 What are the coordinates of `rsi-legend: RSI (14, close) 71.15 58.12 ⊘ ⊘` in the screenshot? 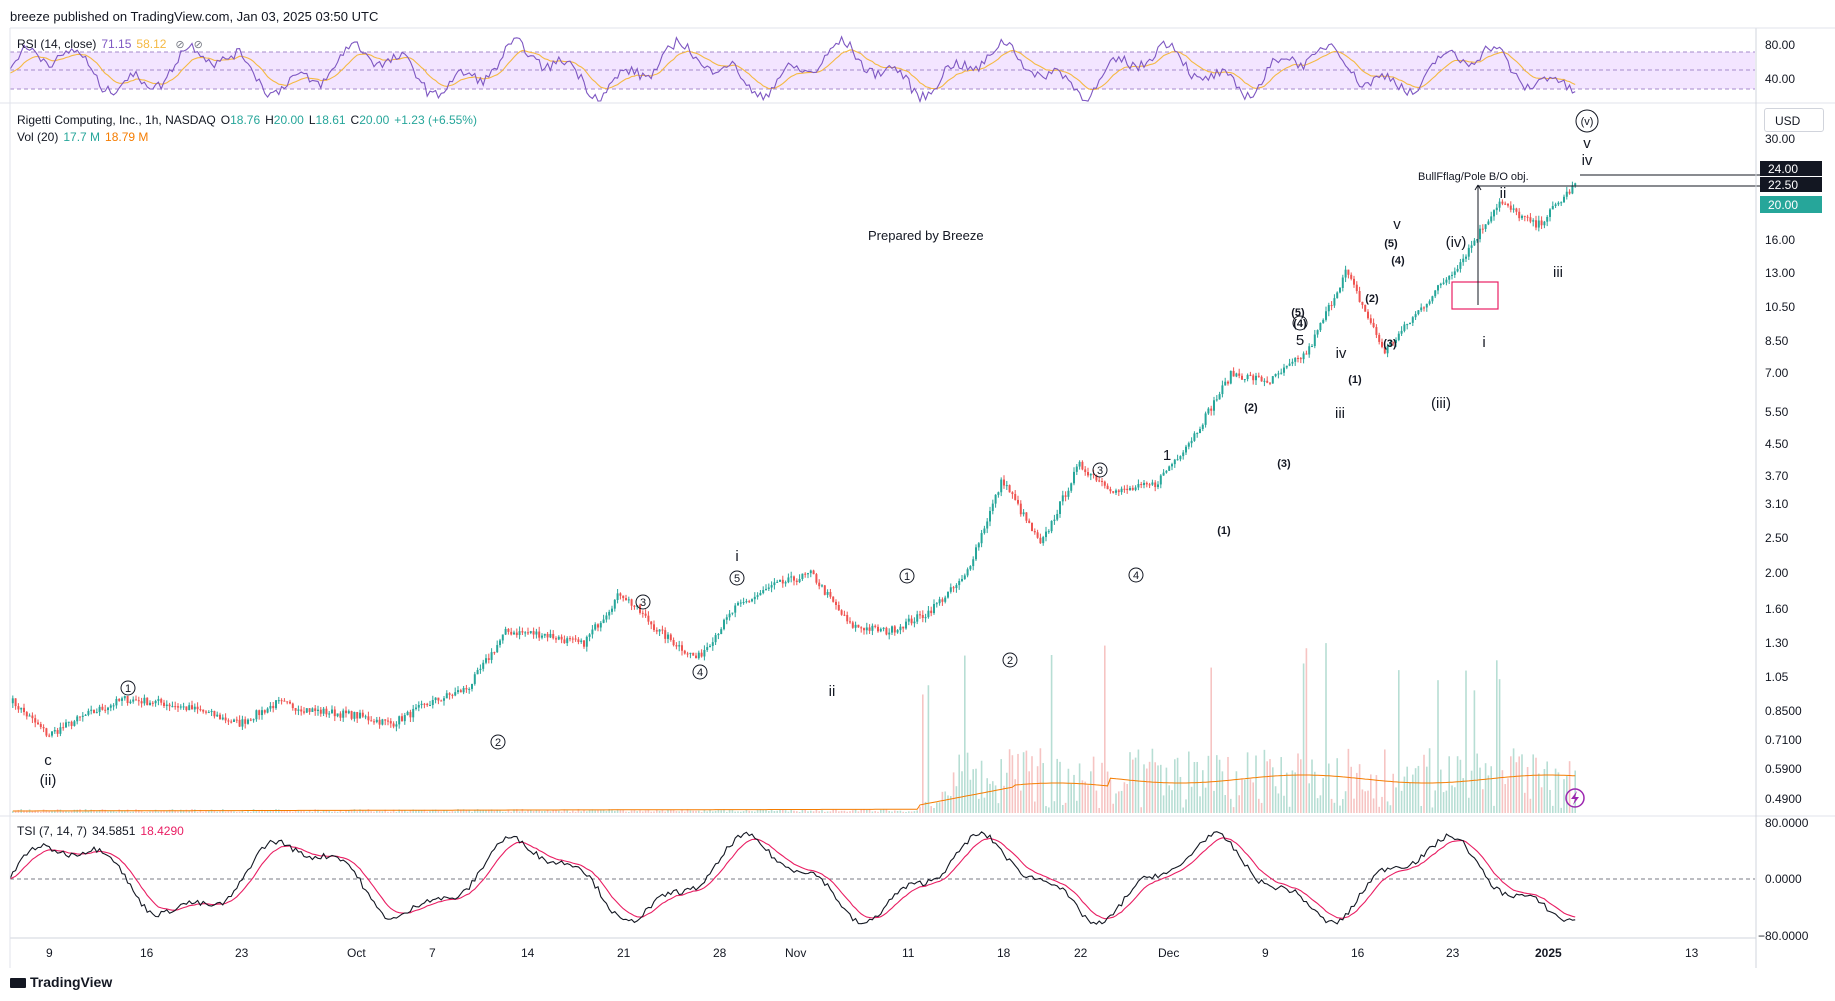 It's located at (112, 44).